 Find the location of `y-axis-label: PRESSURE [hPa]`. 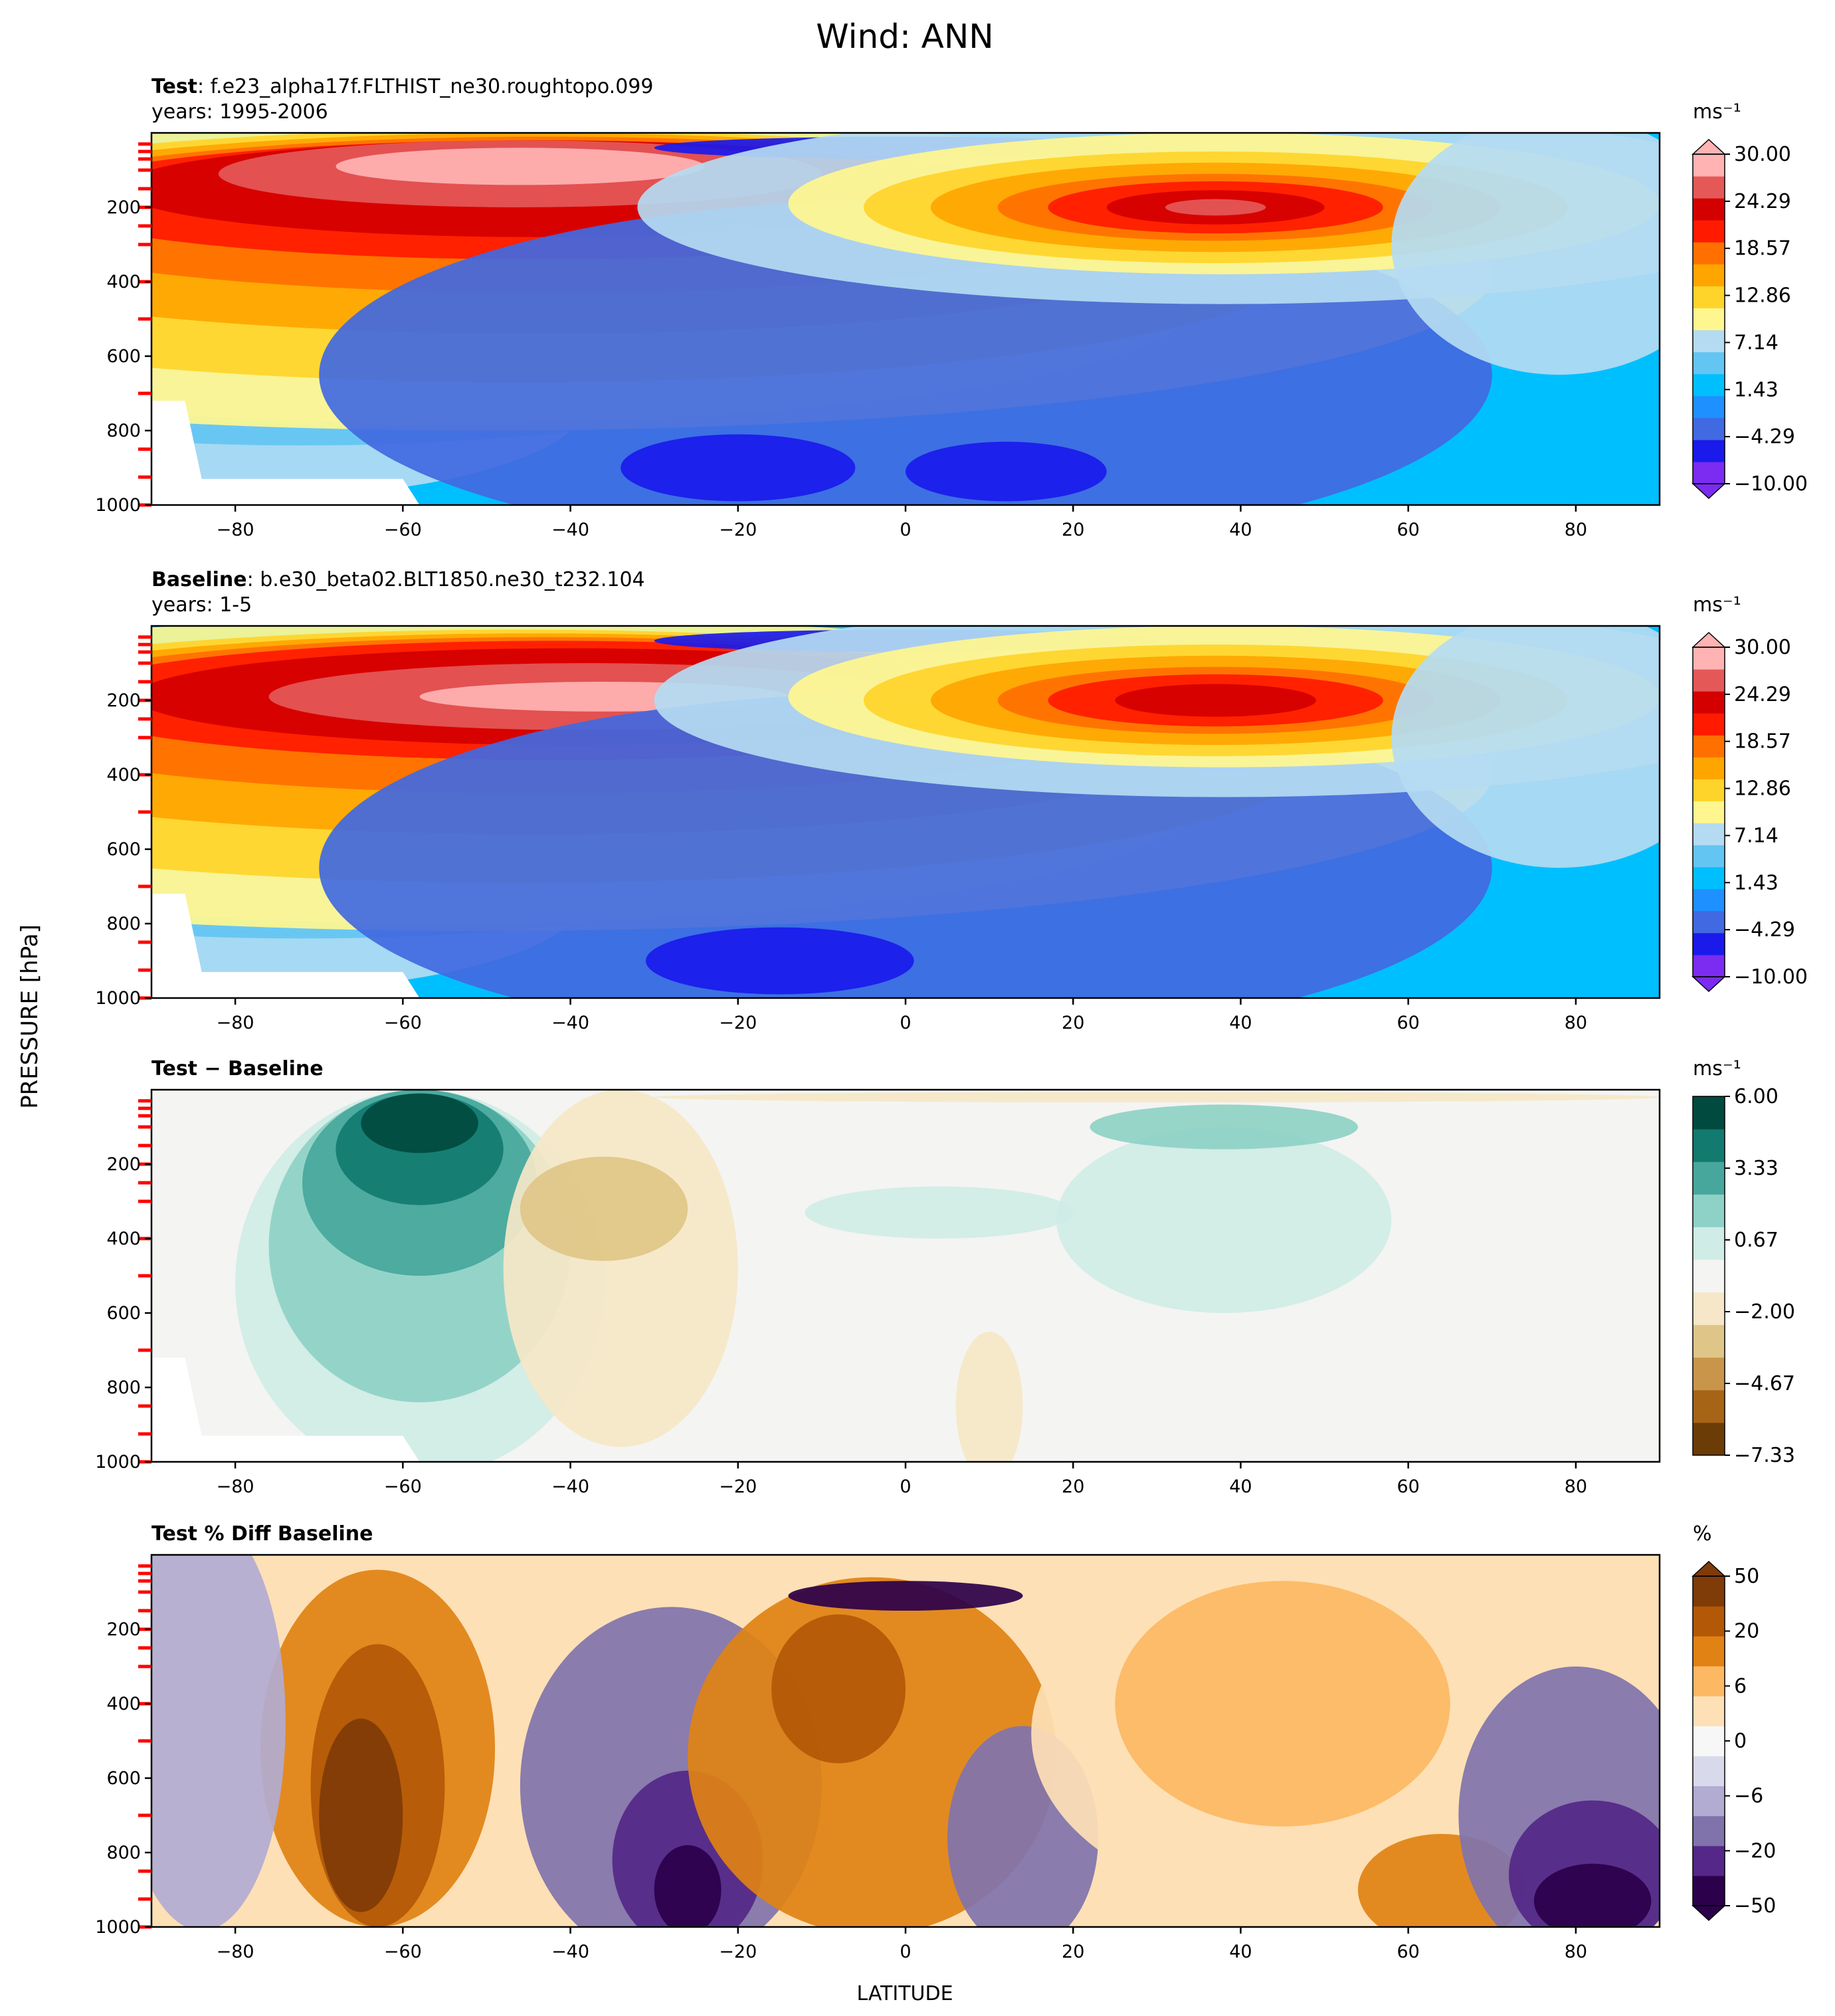

y-axis-label: PRESSURE [hPa] is located at coordinates (30, 1016).